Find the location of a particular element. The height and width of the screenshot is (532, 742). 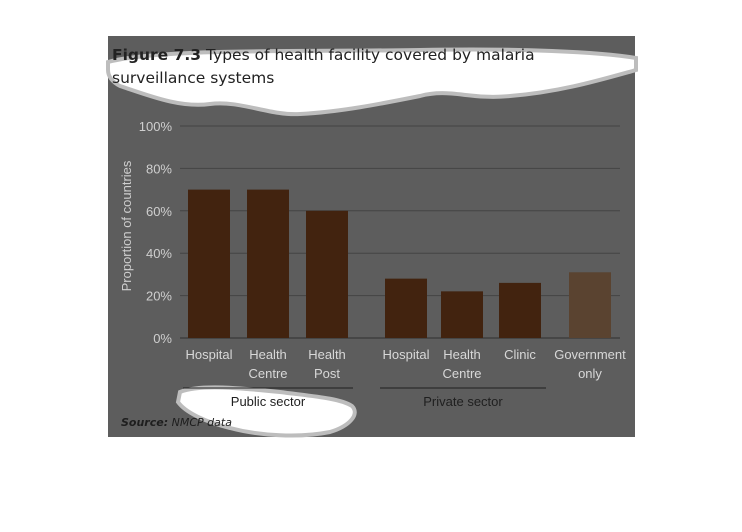

x-tick-label: Clinic is located at coordinates (520, 354).